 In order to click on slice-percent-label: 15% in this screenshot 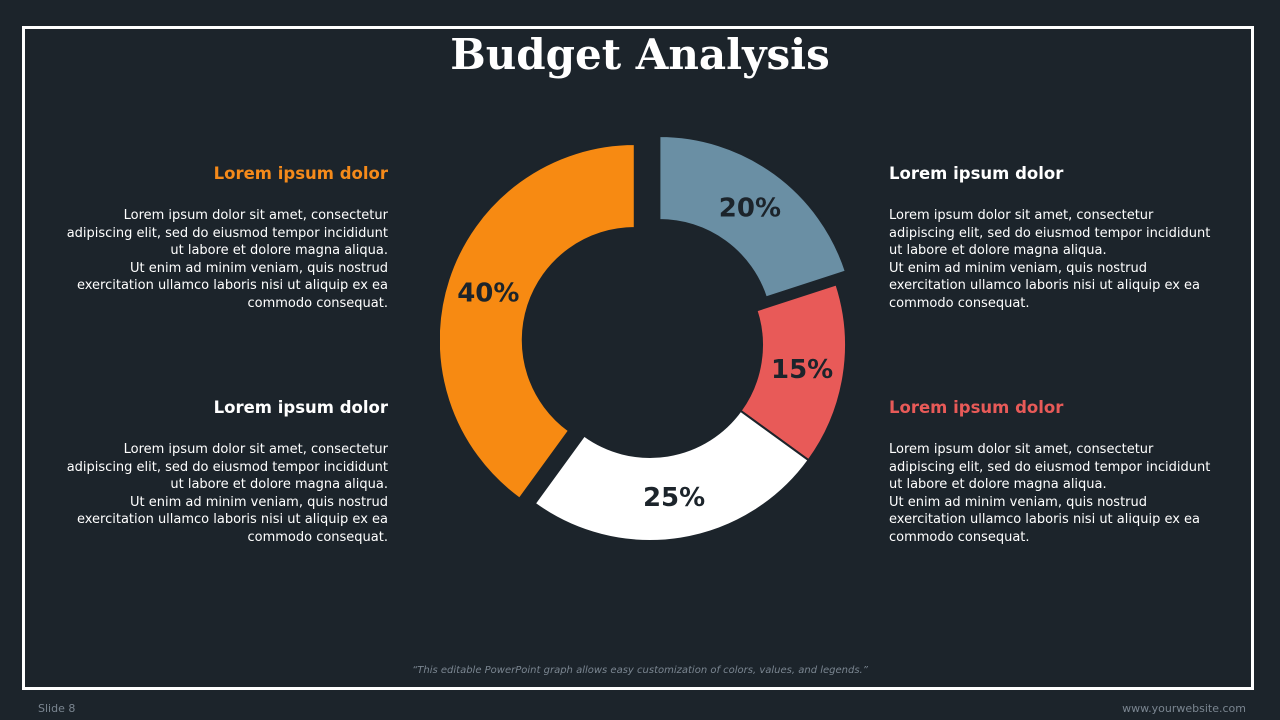, I will do `click(802, 370)`.